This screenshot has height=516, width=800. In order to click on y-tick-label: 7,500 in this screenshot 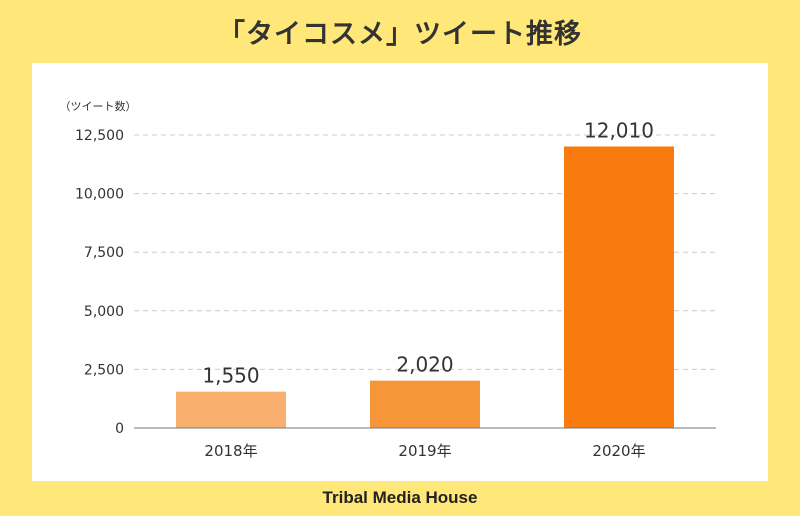, I will do `click(104, 253)`.